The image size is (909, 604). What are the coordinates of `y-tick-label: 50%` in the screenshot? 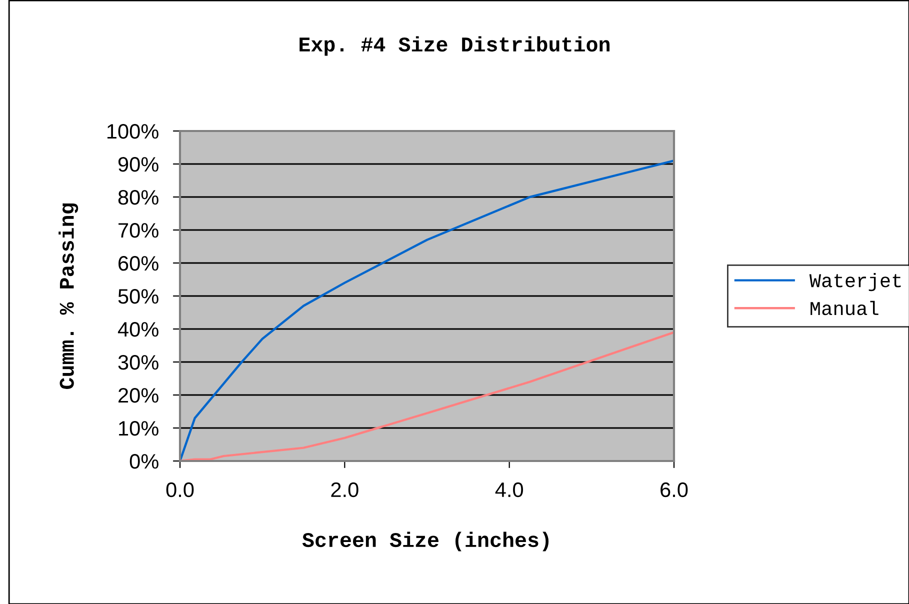 It's located at (138, 296).